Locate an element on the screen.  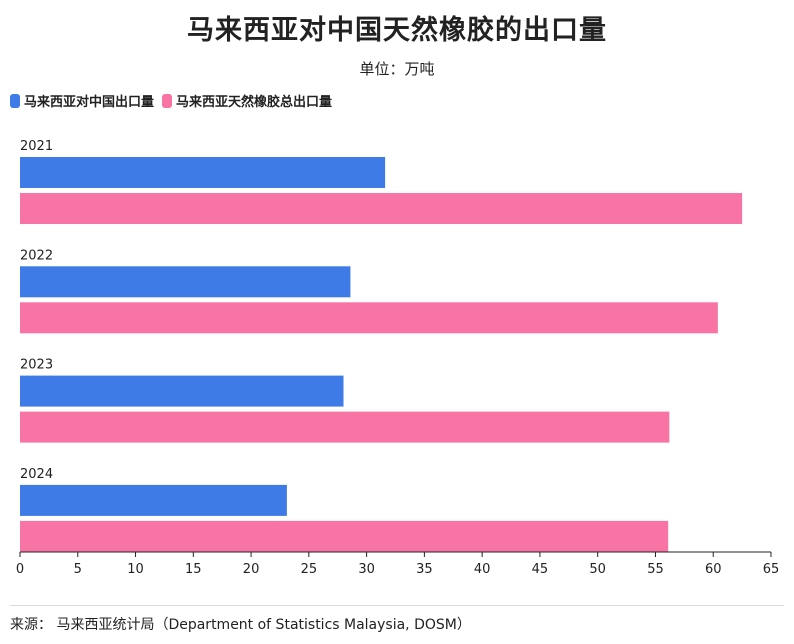
x-tick-label-15: 15 is located at coordinates (193, 569).